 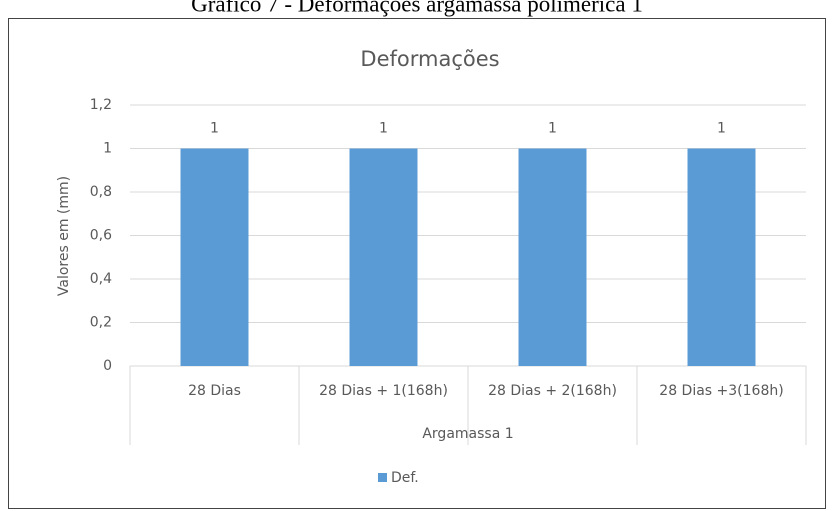 I want to click on legend-label: Def., so click(x=405, y=478).